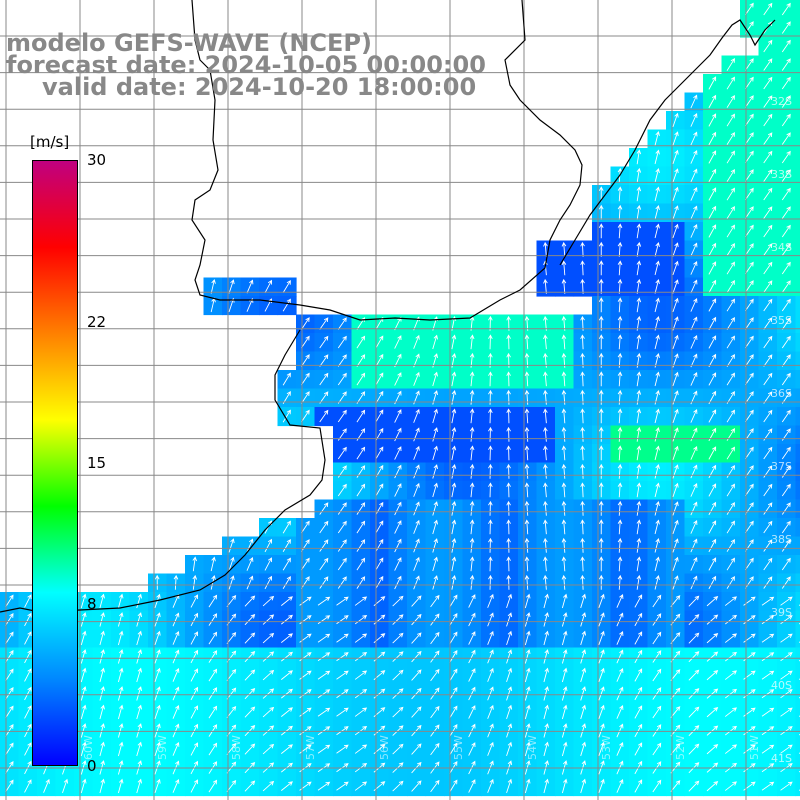 The width and height of the screenshot is (800, 800). I want to click on map-title-valid-date: valid date: 2024-10-20 18:00:00, so click(259, 87).